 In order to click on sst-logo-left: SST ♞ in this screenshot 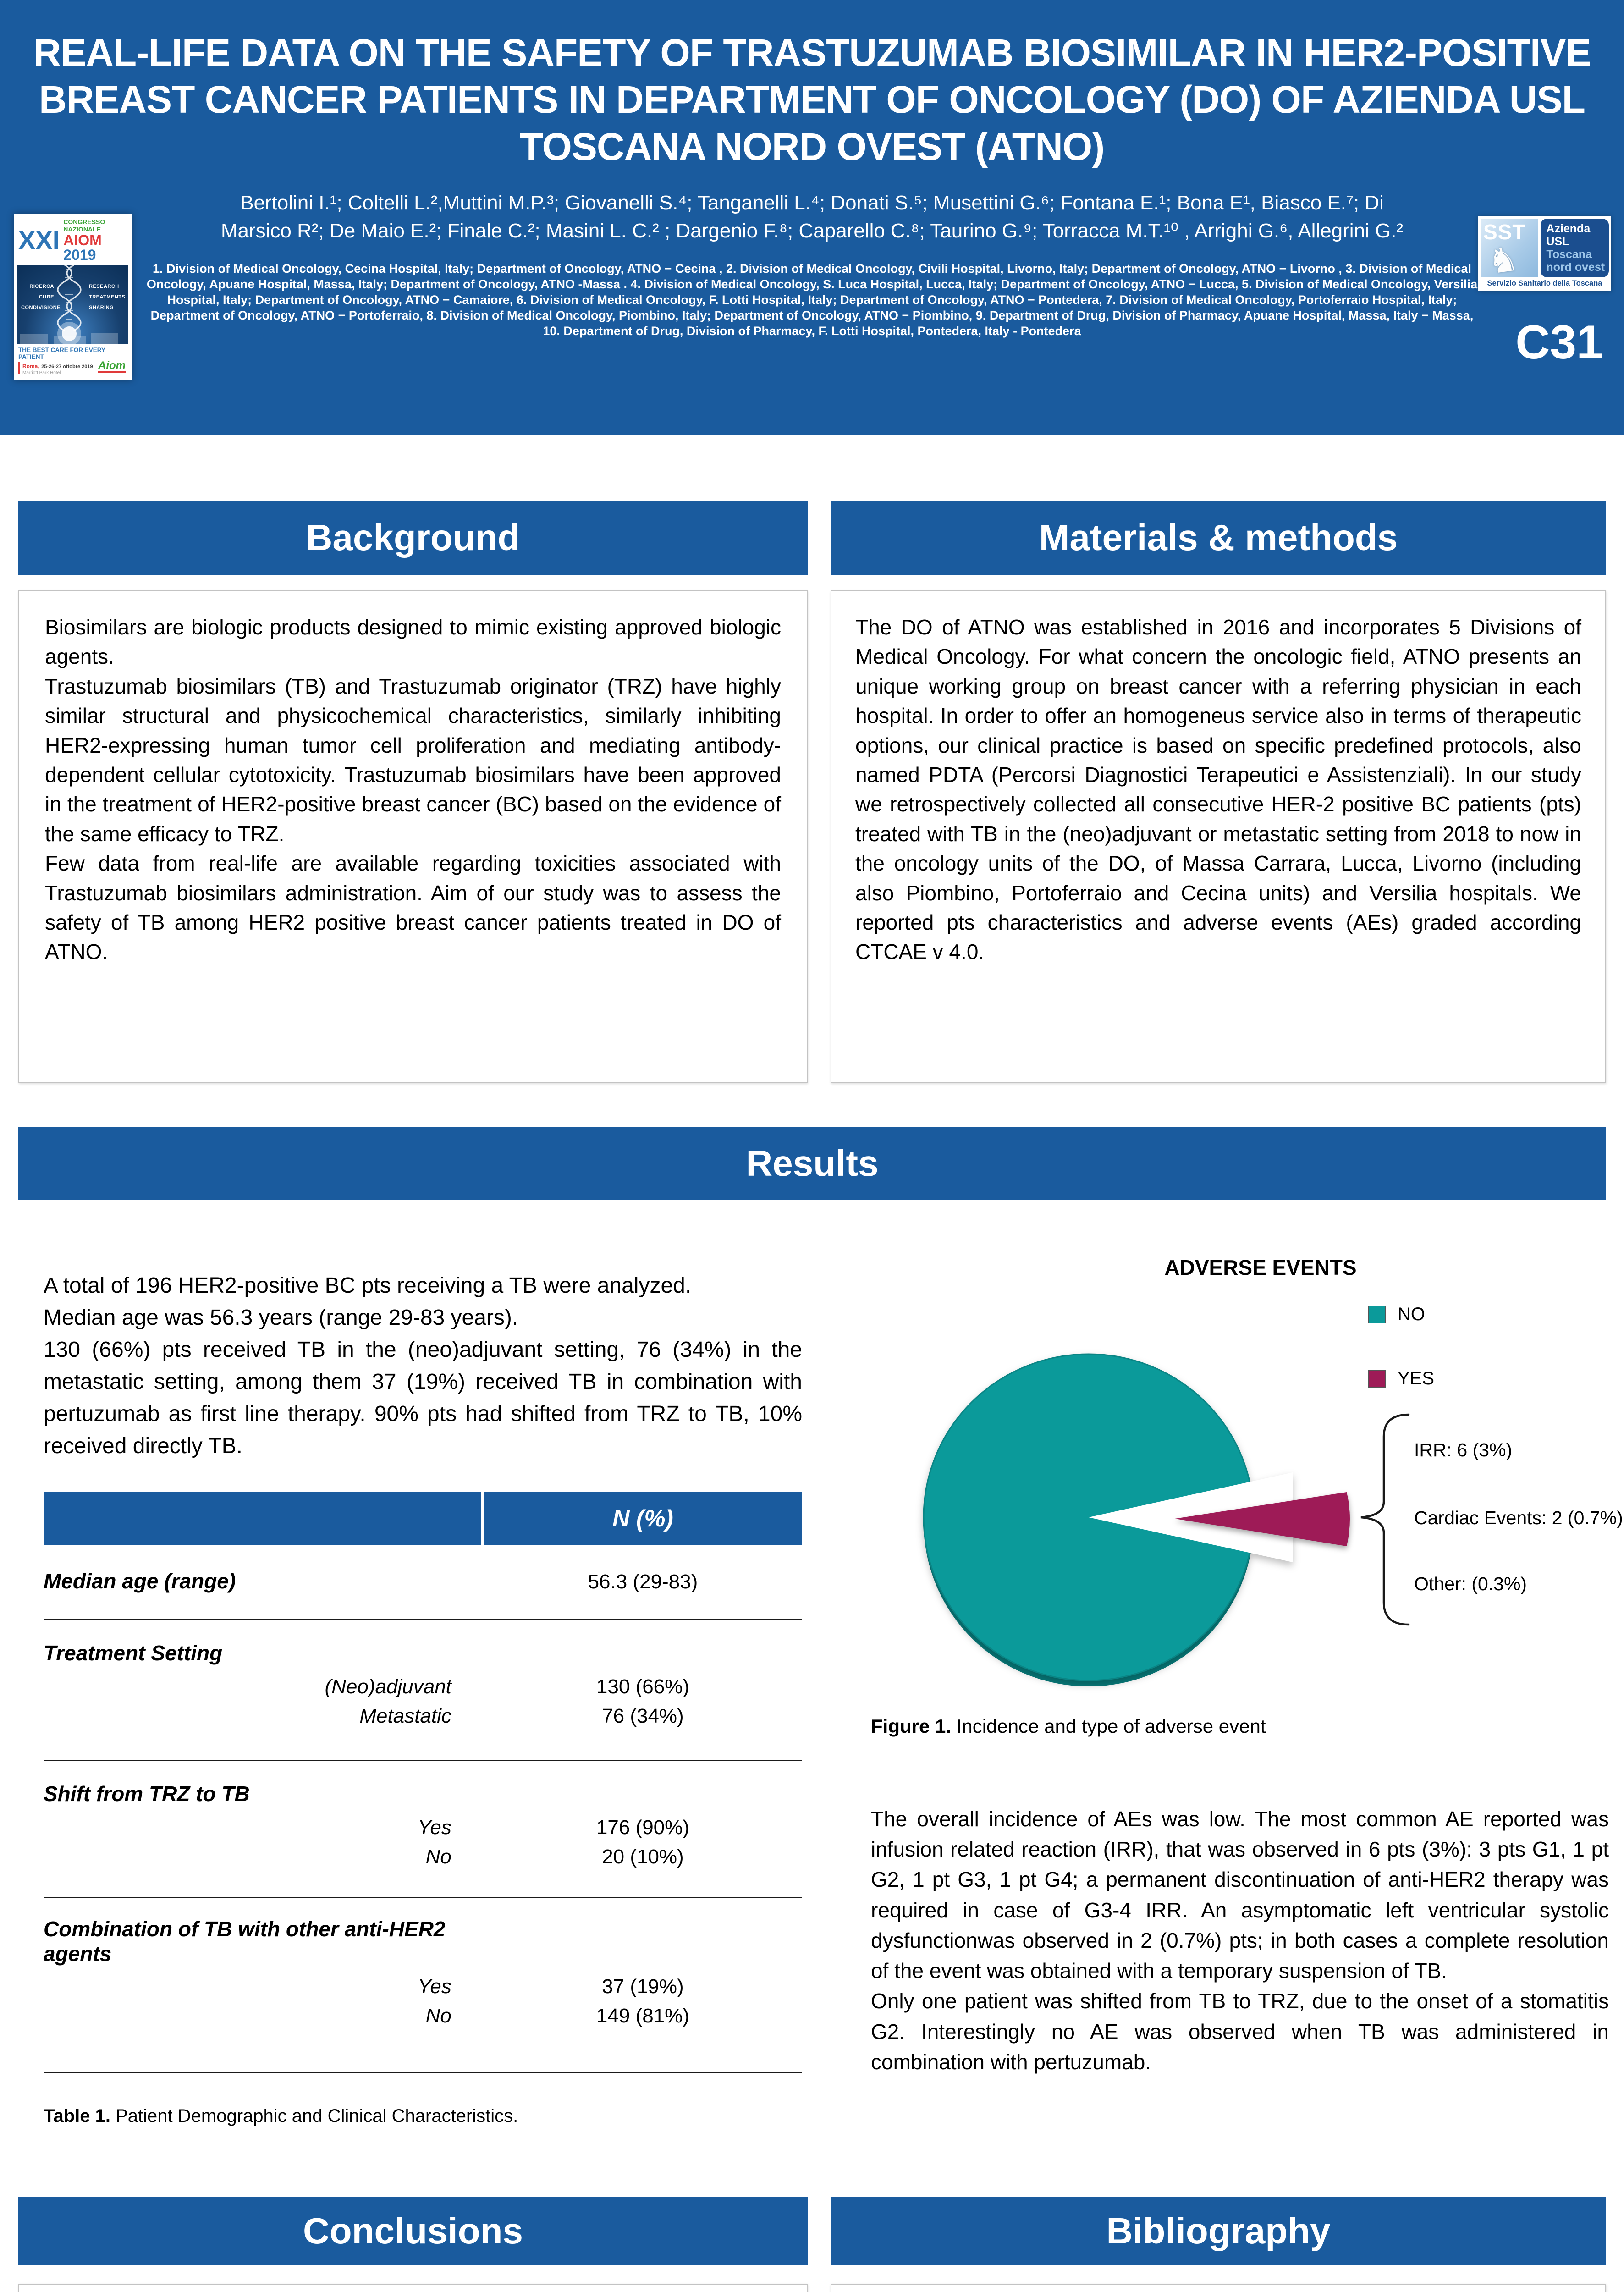, I will do `click(1510, 250)`.